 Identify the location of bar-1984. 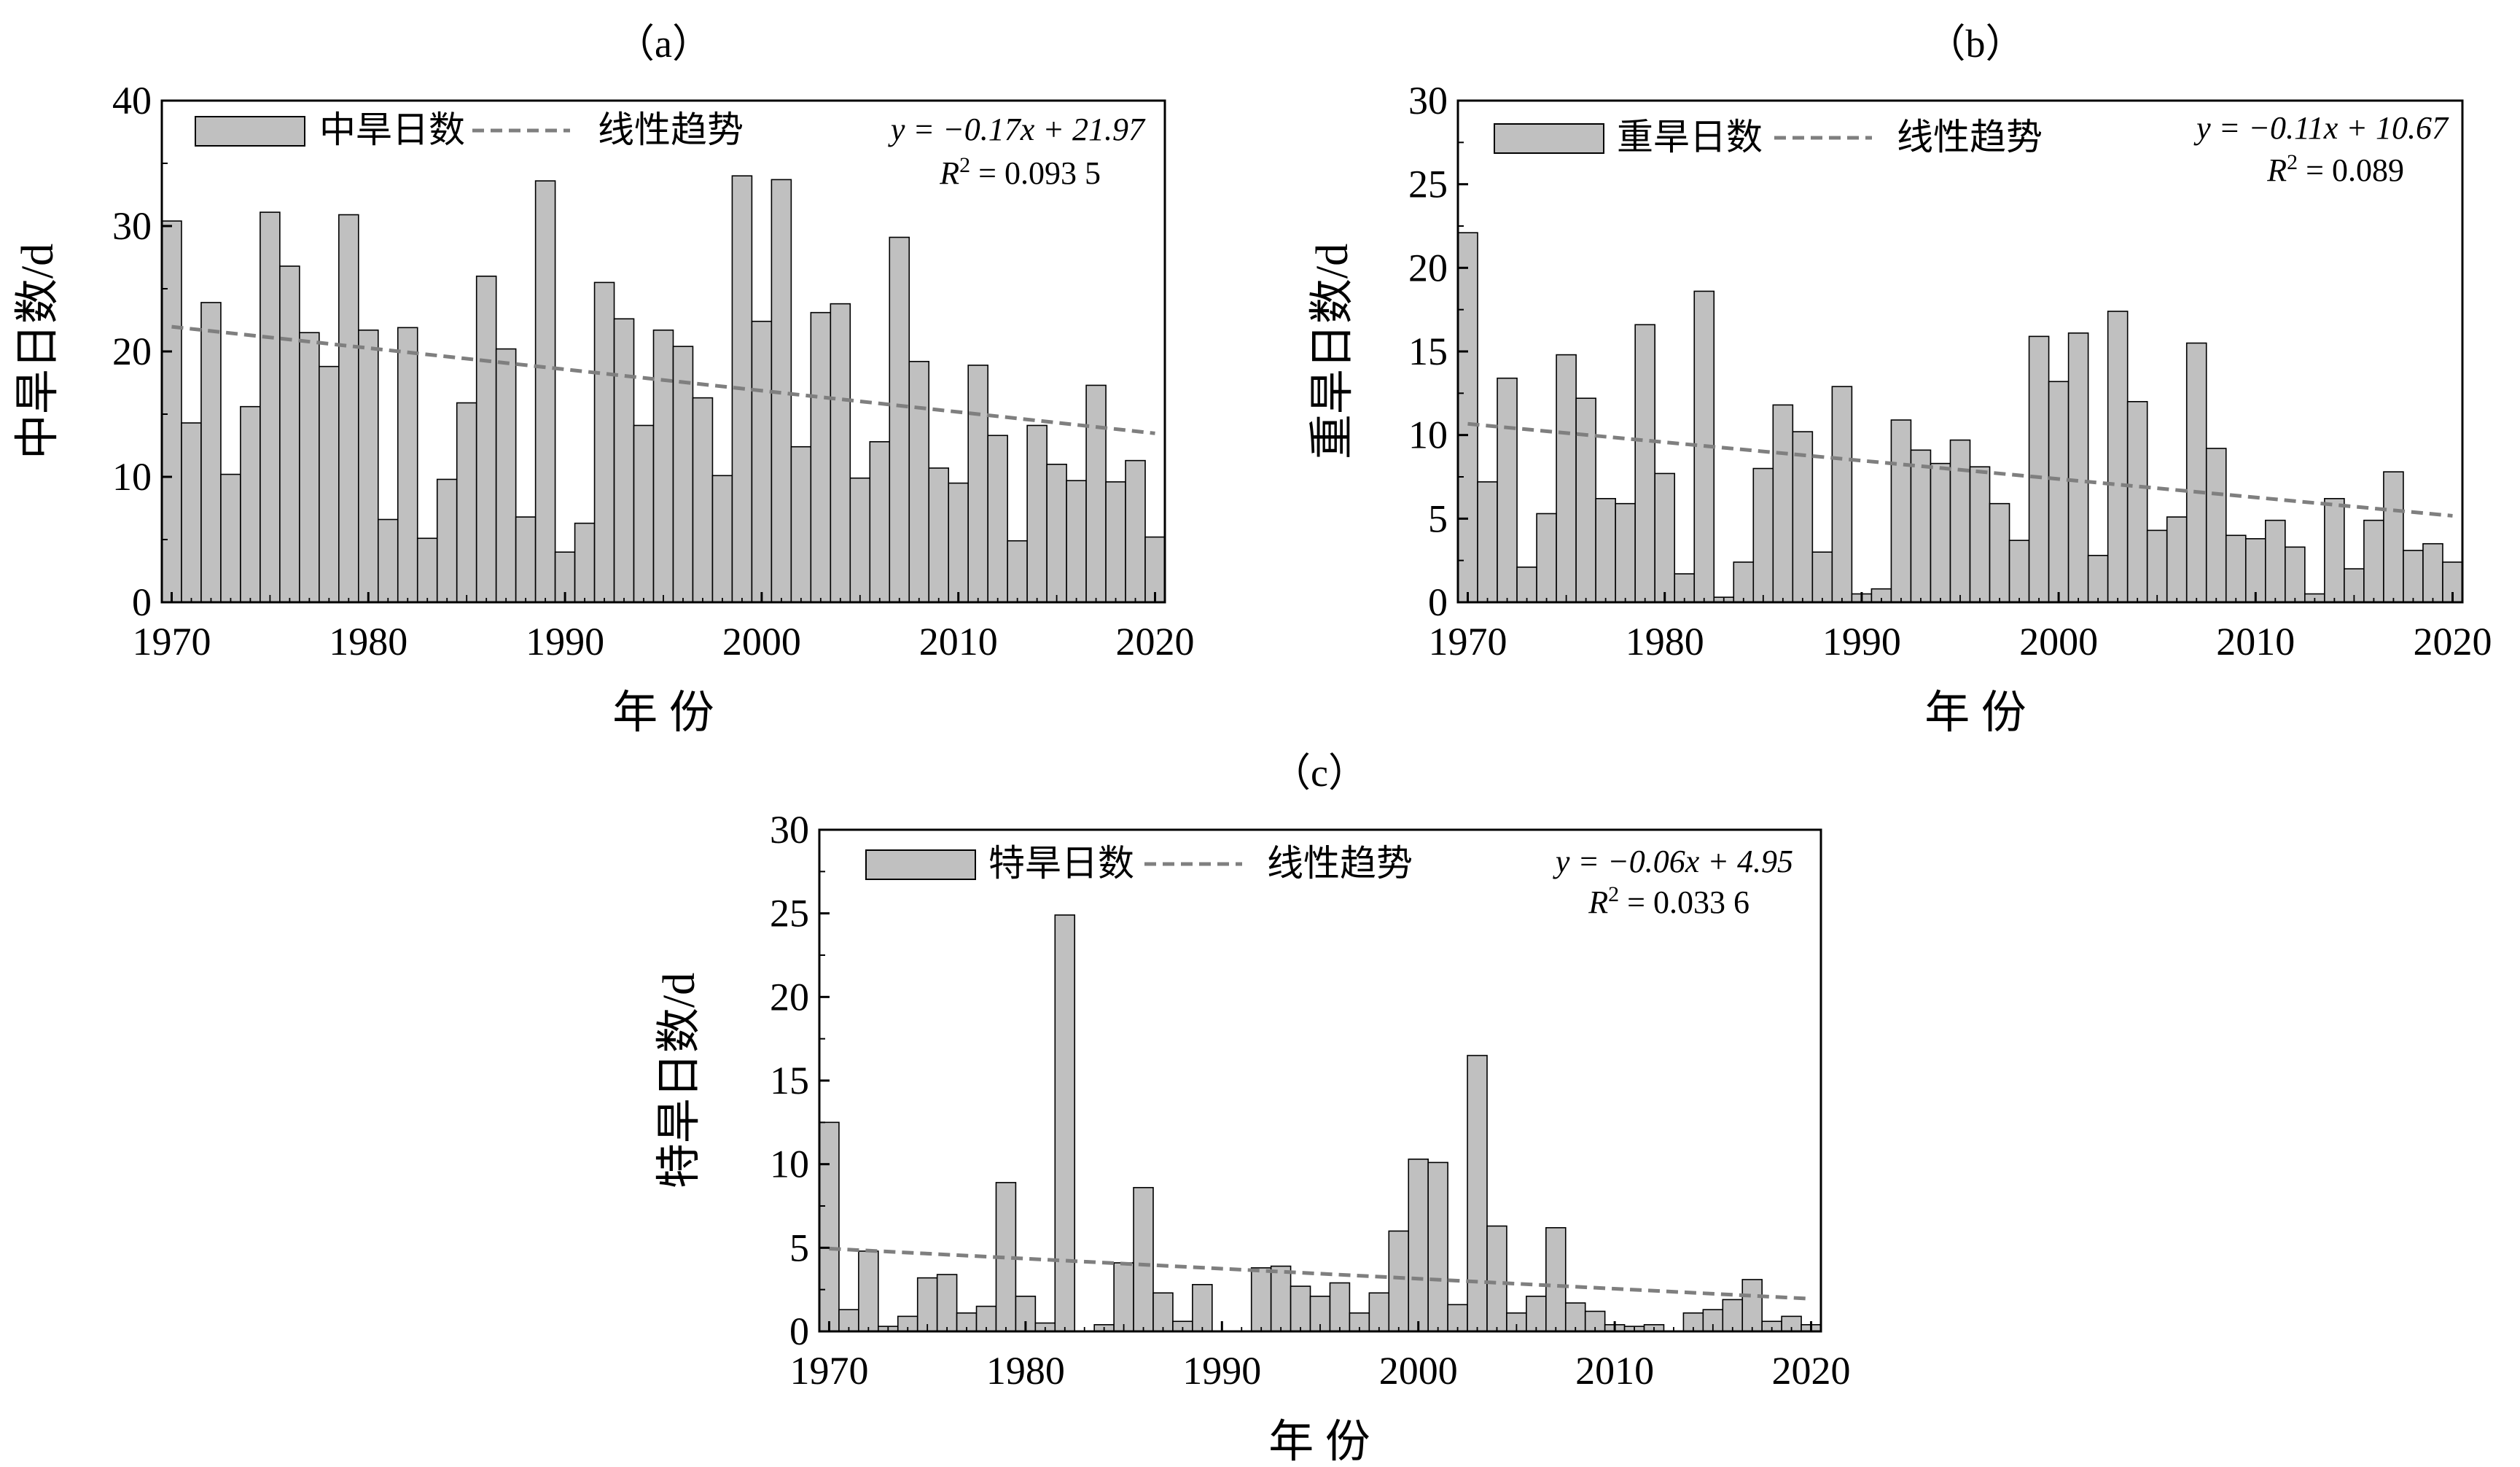
(447, 540).